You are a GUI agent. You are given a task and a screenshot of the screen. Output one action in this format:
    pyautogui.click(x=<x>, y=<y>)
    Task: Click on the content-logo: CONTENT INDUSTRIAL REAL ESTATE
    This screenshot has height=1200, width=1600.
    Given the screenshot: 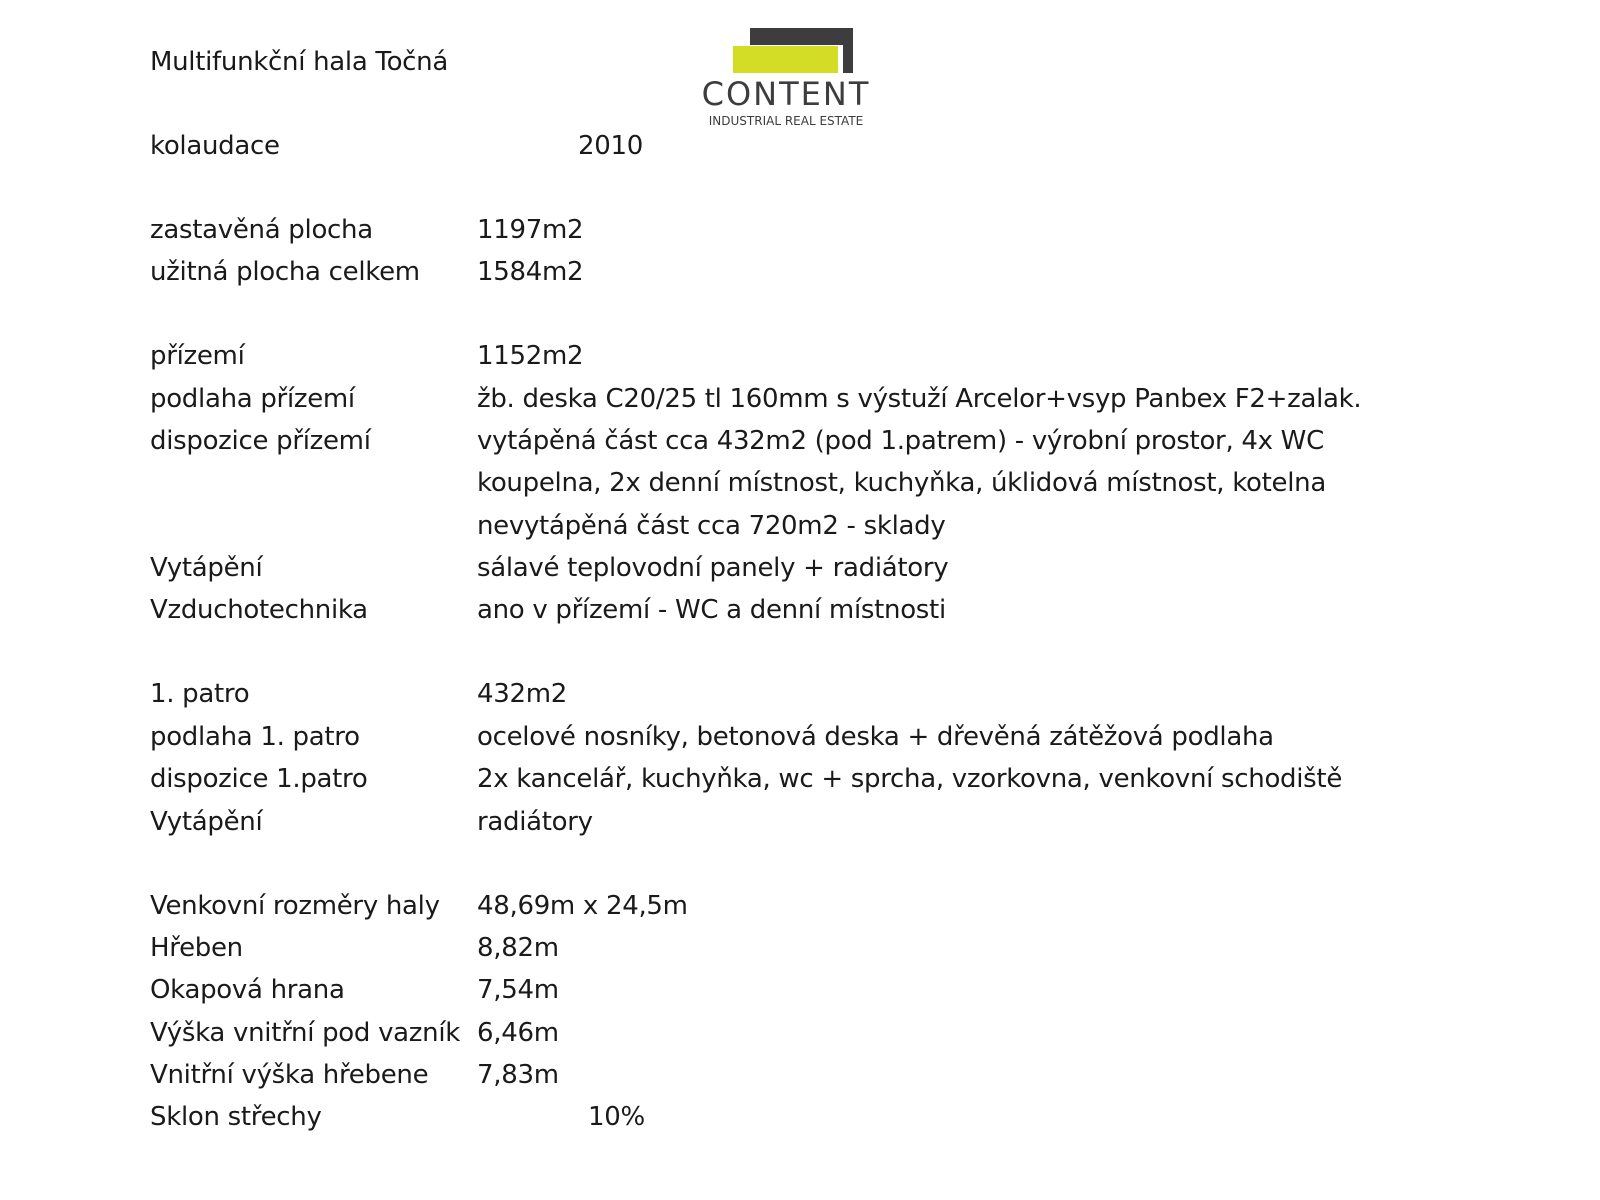 What is the action you would take?
    pyautogui.click(x=786, y=78)
    